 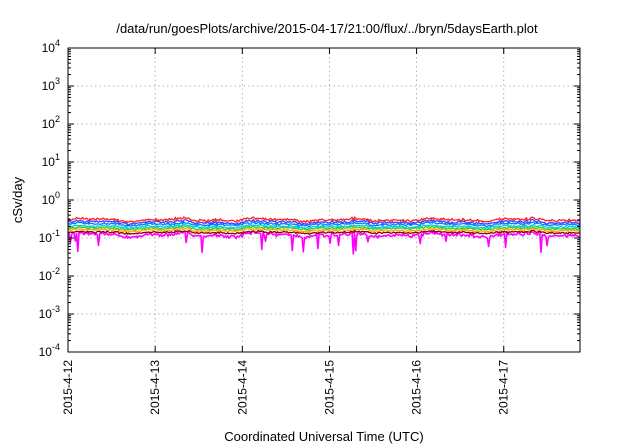 I want to click on y-tick-label: 10⁻³, so click(x=49, y=312).